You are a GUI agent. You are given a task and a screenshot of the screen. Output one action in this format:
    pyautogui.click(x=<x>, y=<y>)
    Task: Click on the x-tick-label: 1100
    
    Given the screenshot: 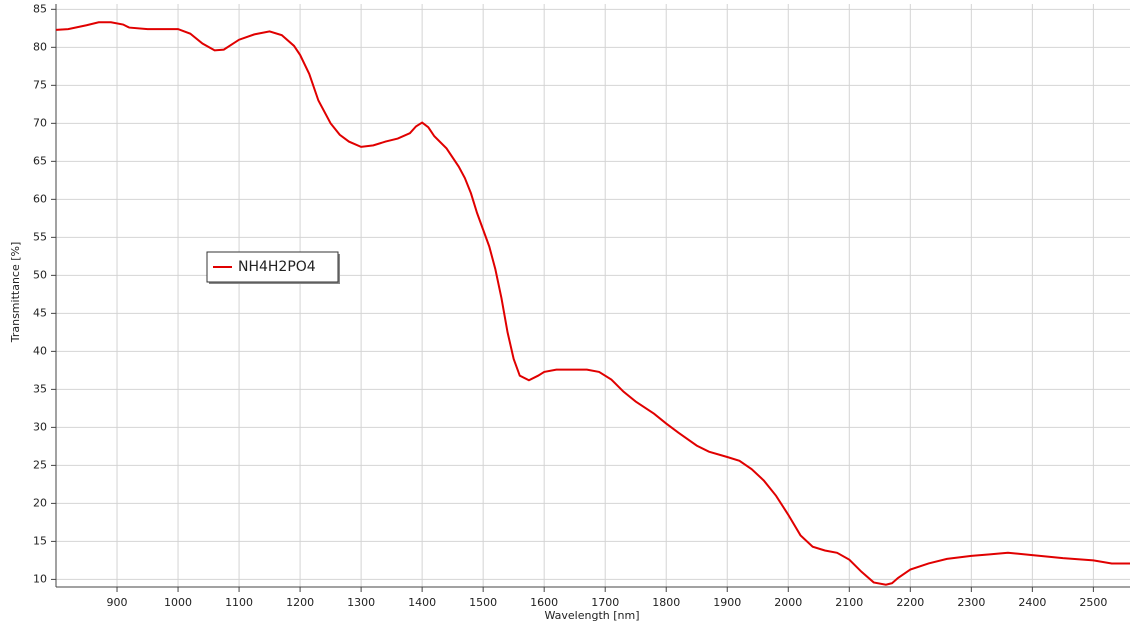 What is the action you would take?
    pyautogui.click(x=239, y=602)
    